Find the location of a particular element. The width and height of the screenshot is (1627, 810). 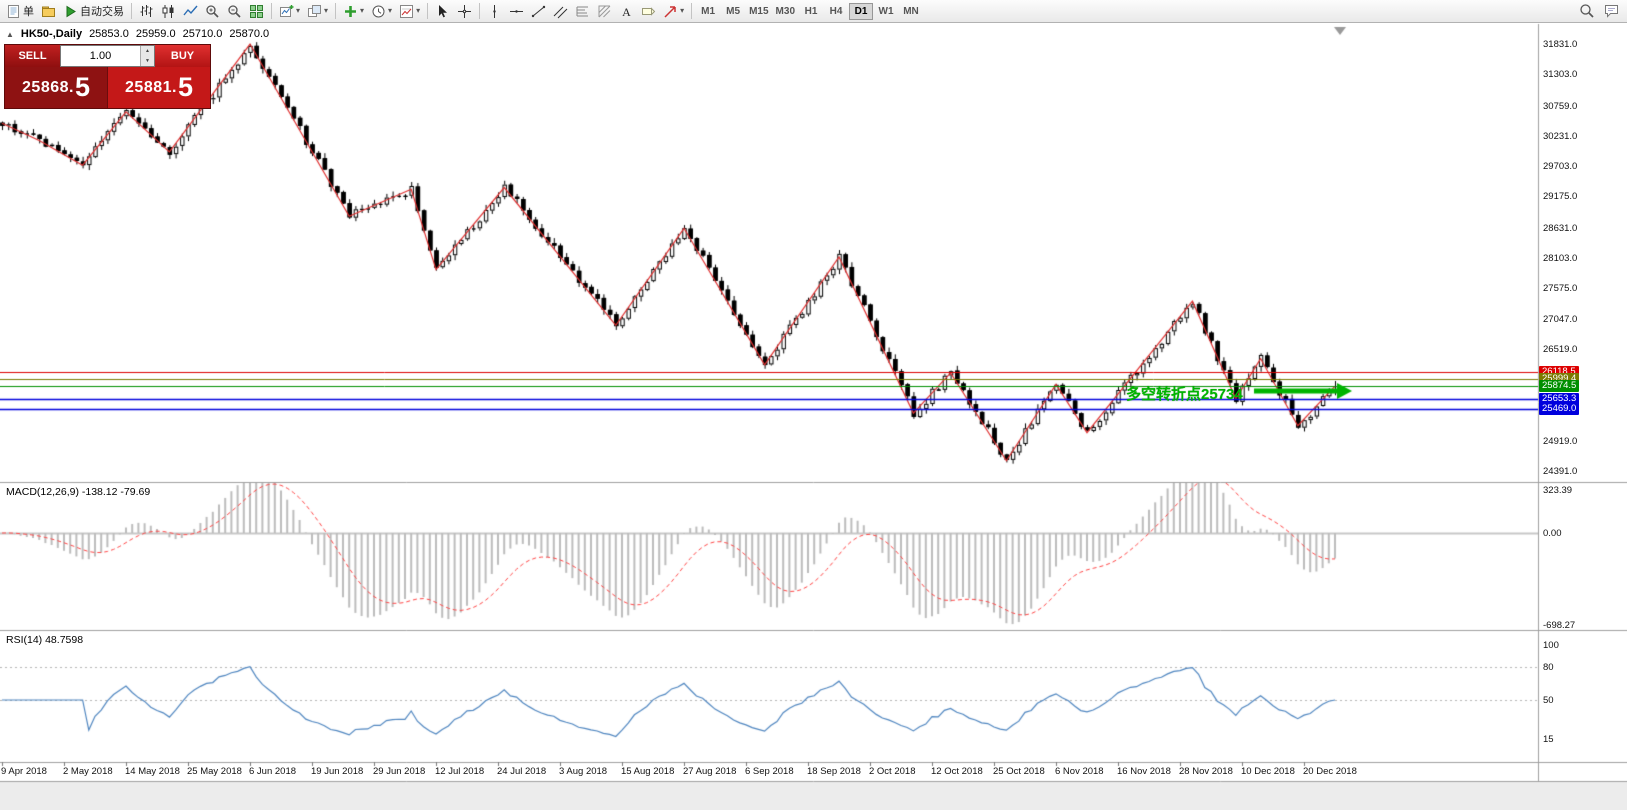

quotes-button is located at coordinates (48, 11).